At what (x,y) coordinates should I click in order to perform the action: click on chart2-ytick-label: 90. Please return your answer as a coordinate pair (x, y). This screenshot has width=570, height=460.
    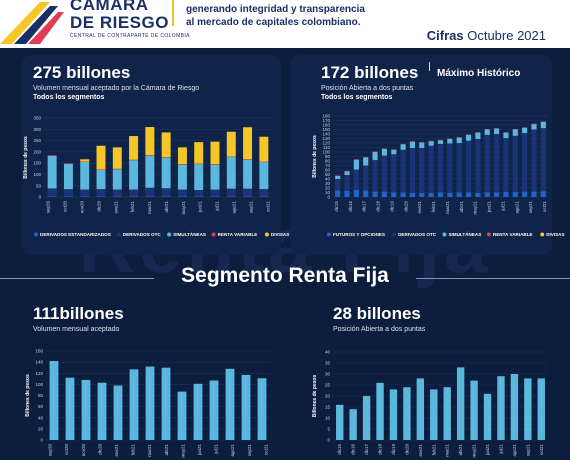
    Looking at the image, I should click on (328, 156).